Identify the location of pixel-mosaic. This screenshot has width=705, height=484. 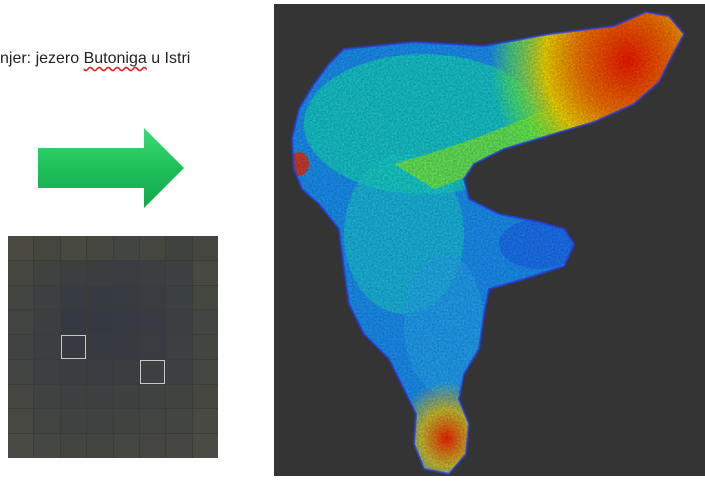
(113, 347).